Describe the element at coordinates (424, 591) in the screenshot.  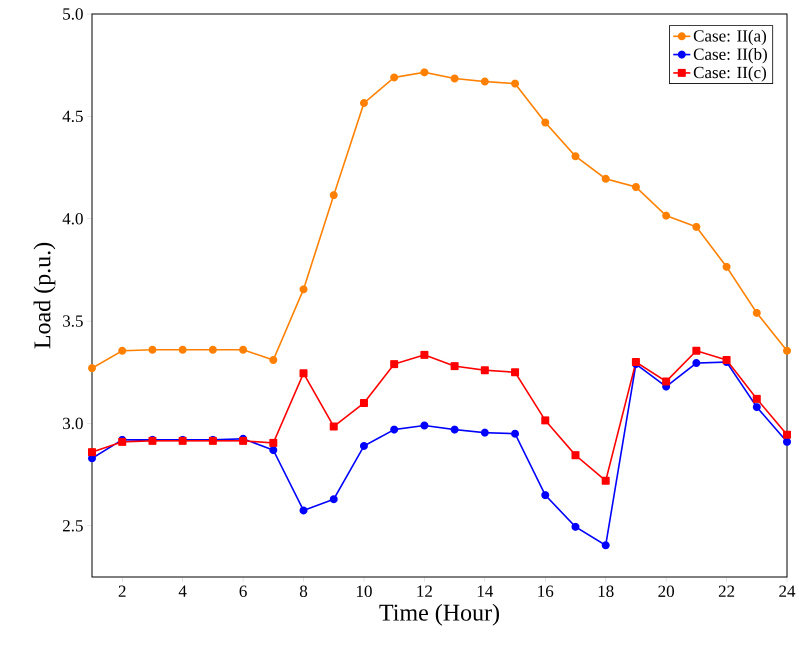
I see `x-tick-label: 12` at that location.